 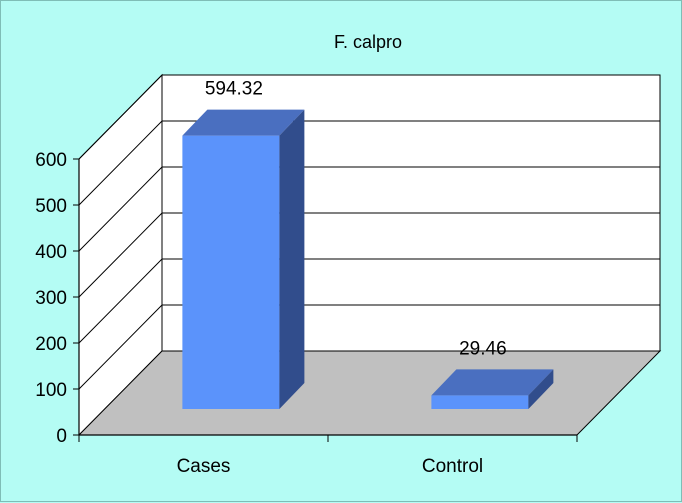 I want to click on y-tick-label: 0, so click(x=61, y=436).